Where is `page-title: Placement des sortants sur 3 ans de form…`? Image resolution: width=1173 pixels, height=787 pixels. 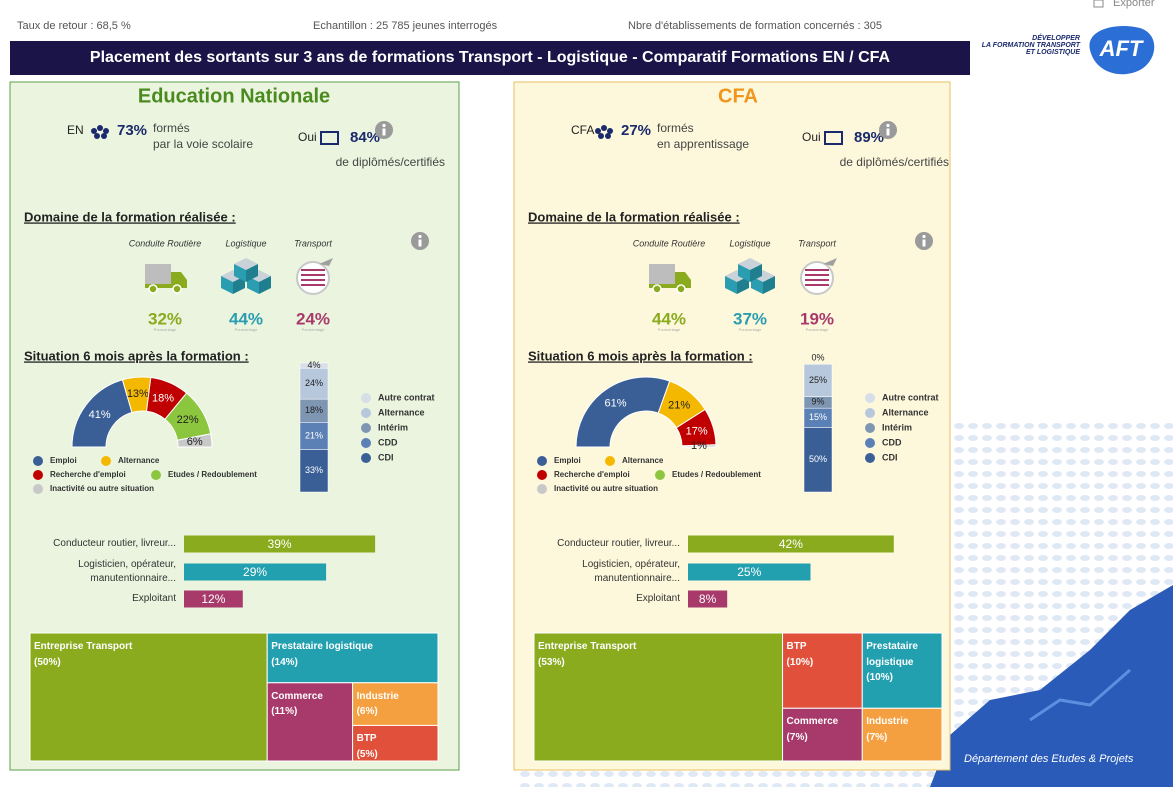 page-title: Placement des sortants sur 3 ans de form… is located at coordinates (490, 57).